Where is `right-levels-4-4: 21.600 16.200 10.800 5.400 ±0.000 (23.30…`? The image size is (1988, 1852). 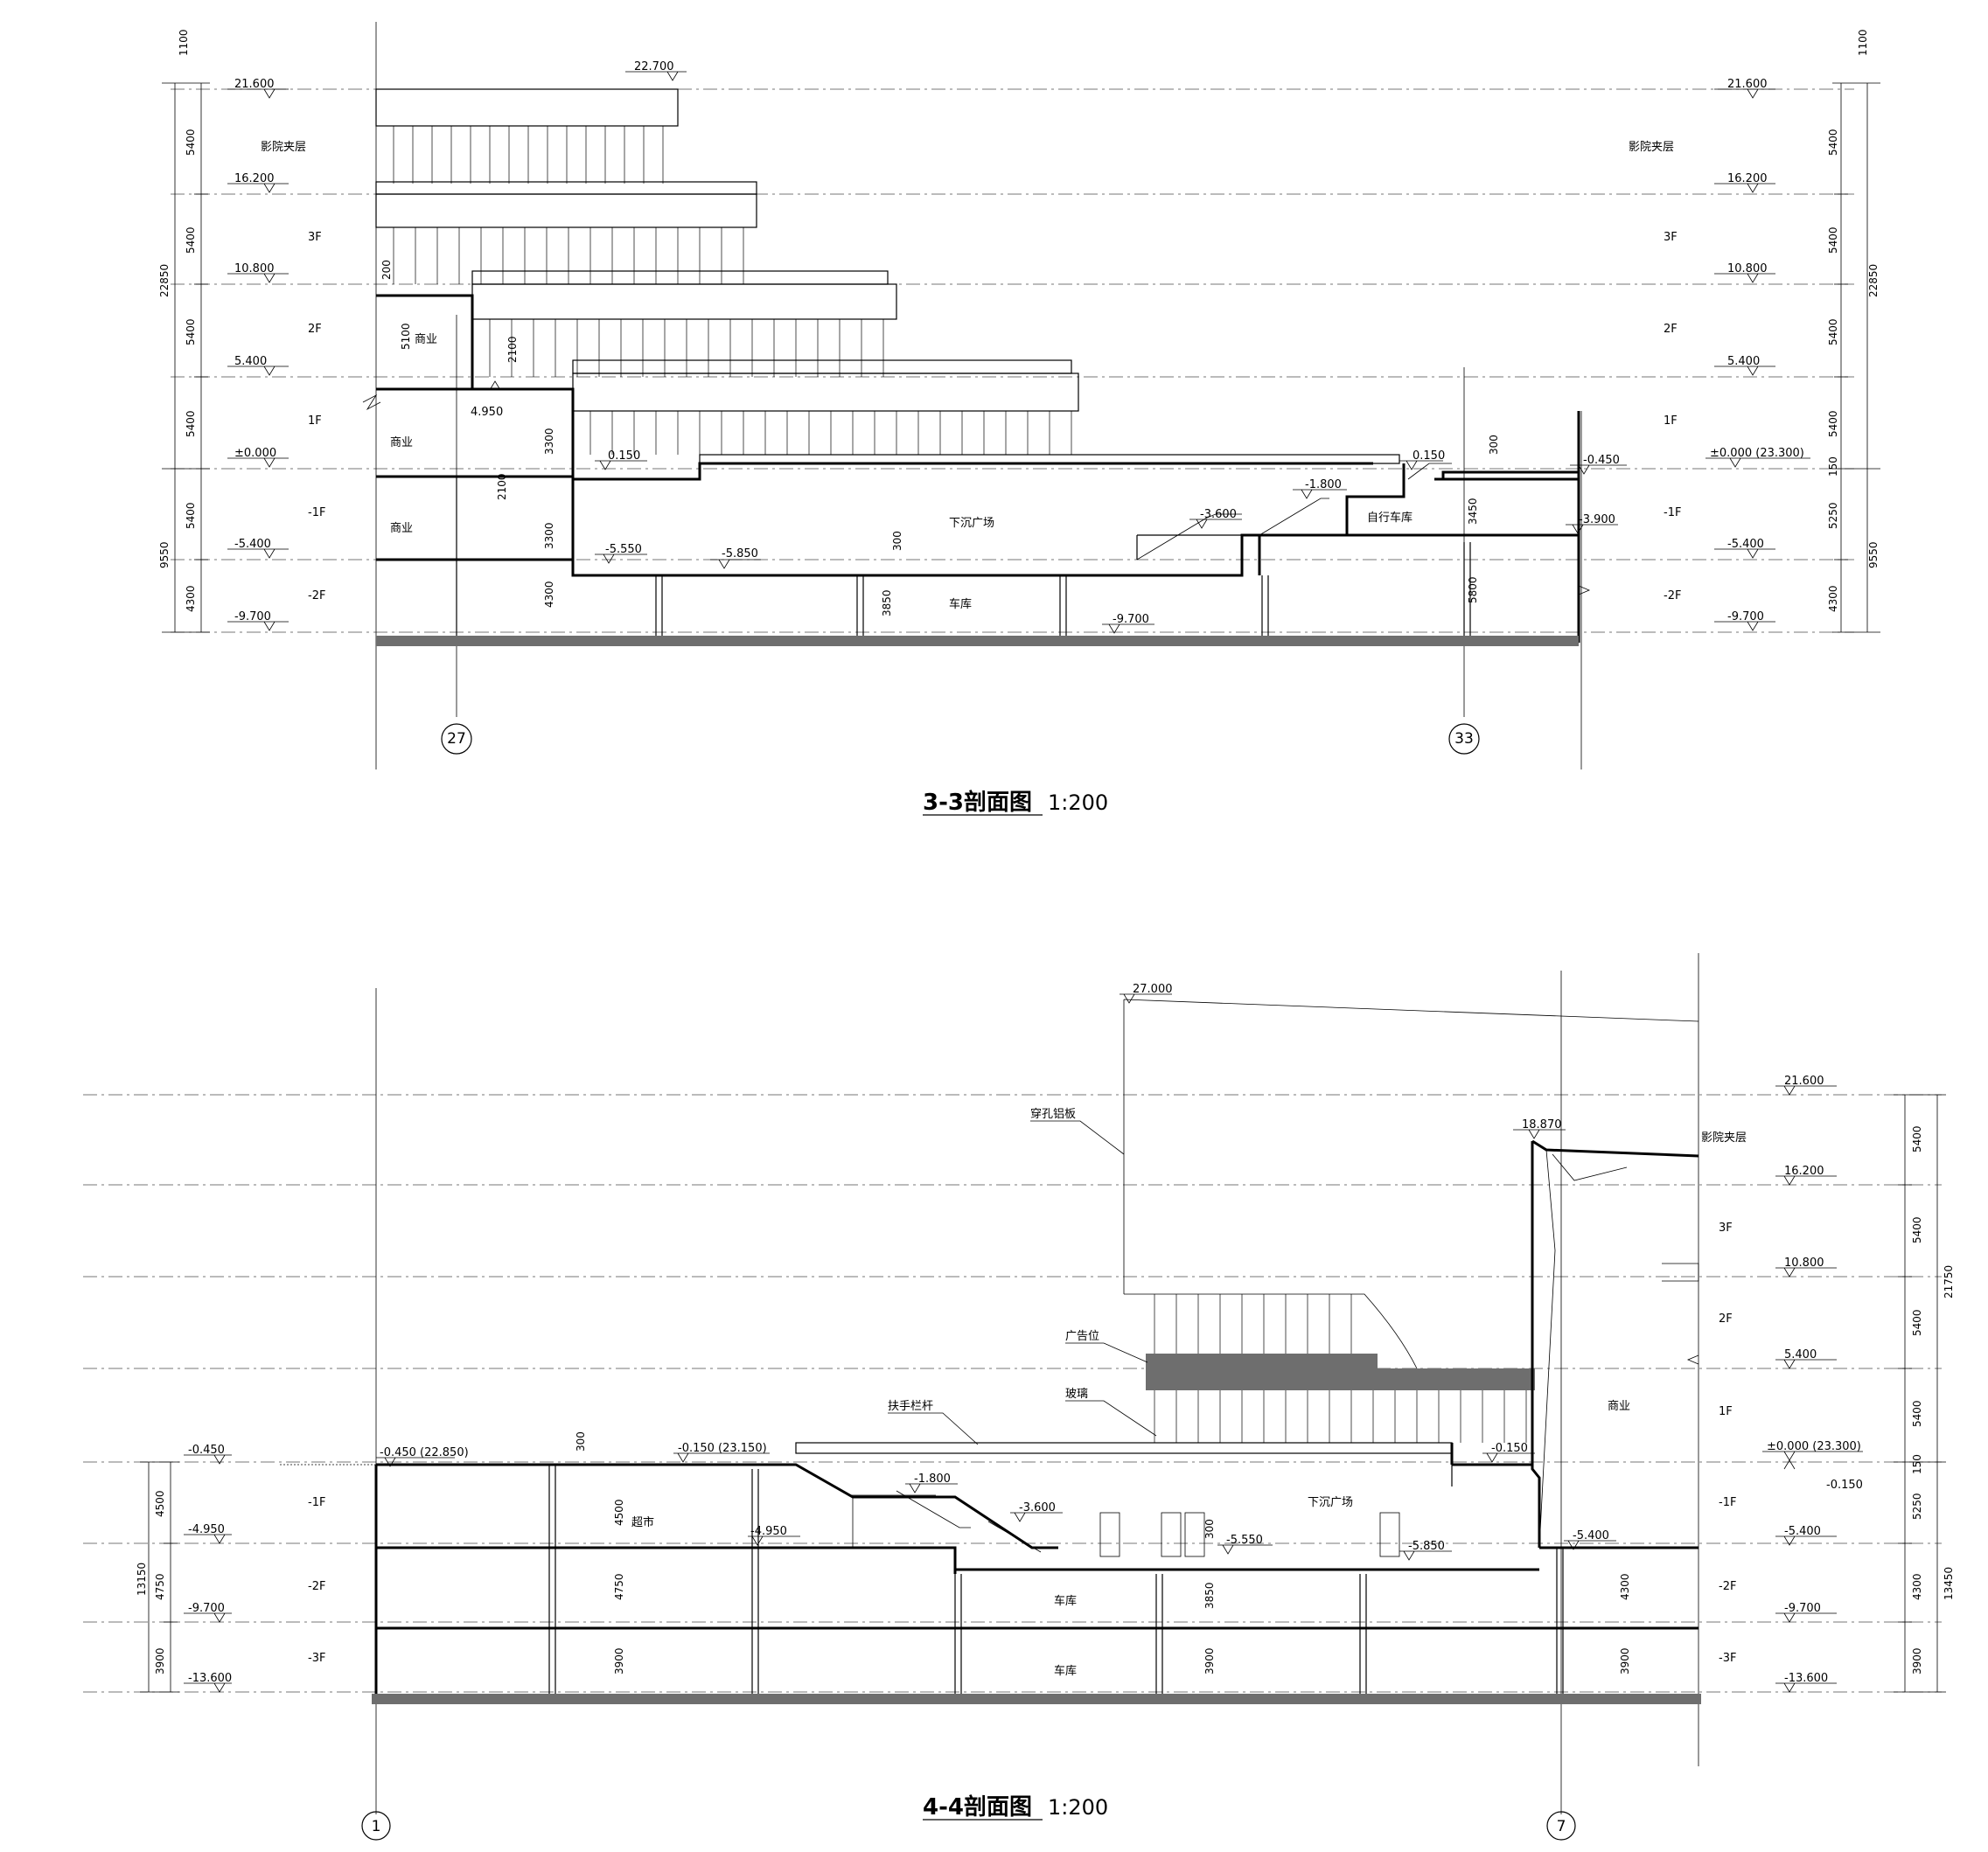 right-levels-4-4: 21.600 16.200 10.800 5.400 ±0.000 (23.30… is located at coordinates (1812, 1384).